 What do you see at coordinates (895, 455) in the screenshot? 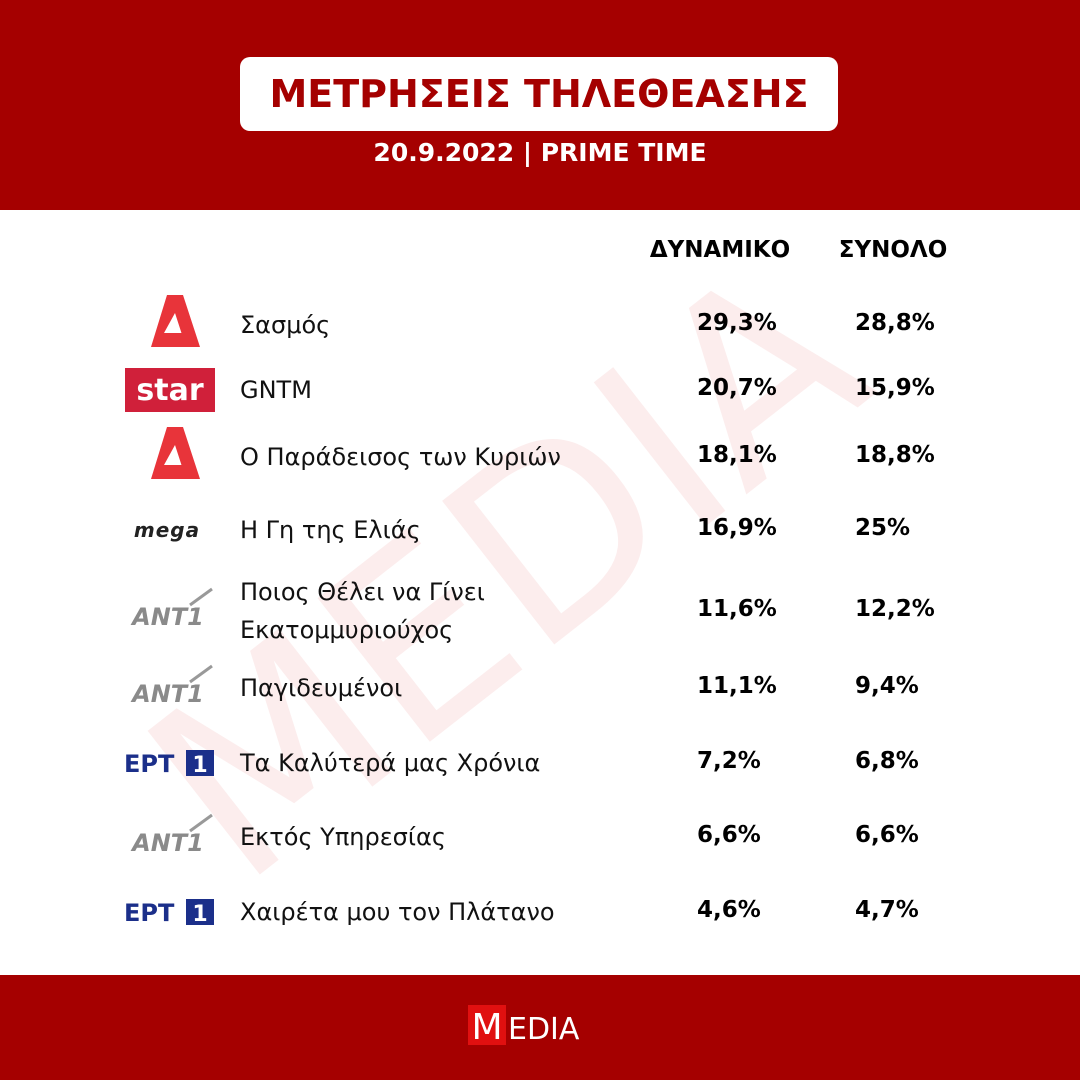
I see `rating-value: 18,8%` at bounding box center [895, 455].